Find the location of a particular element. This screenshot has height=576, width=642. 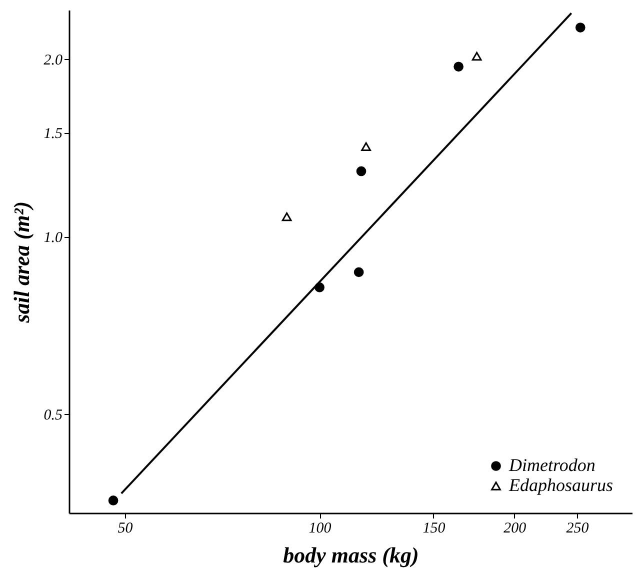

y-axis-title: sail area (m²) is located at coordinates (21, 262).